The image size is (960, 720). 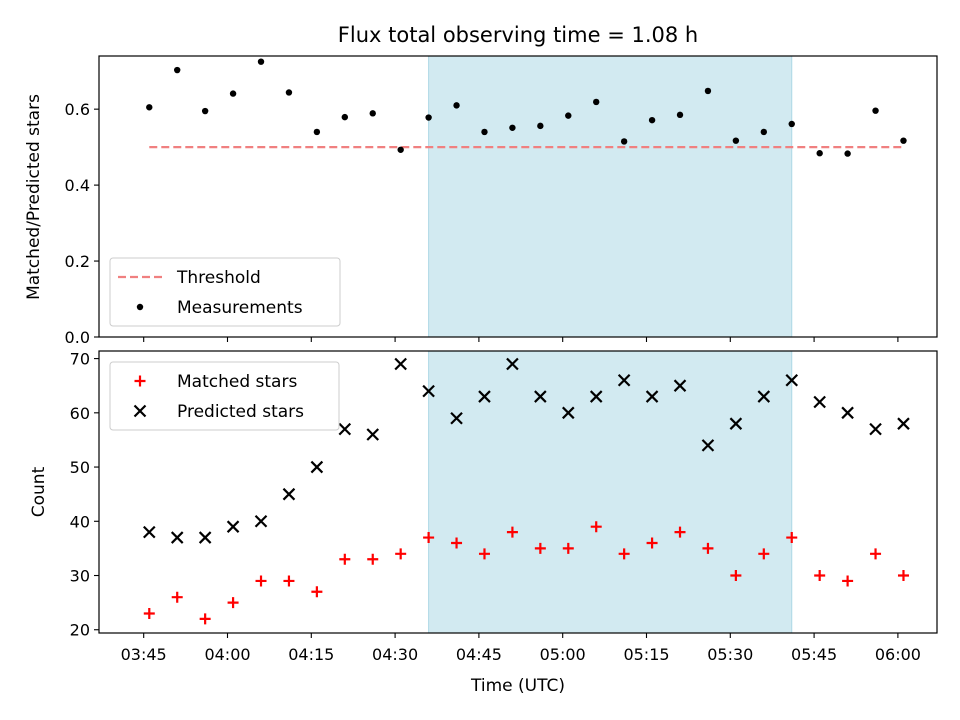 What do you see at coordinates (563, 654) in the screenshot?
I see `x-tick-label: 05:00` at bounding box center [563, 654].